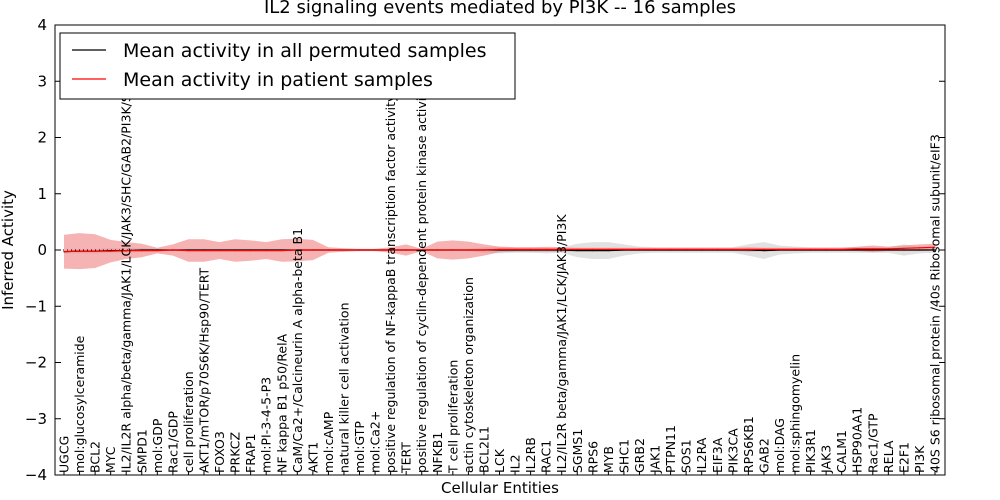  I want to click on x-tick-label-19: mol:GTP, so click(359, 447).